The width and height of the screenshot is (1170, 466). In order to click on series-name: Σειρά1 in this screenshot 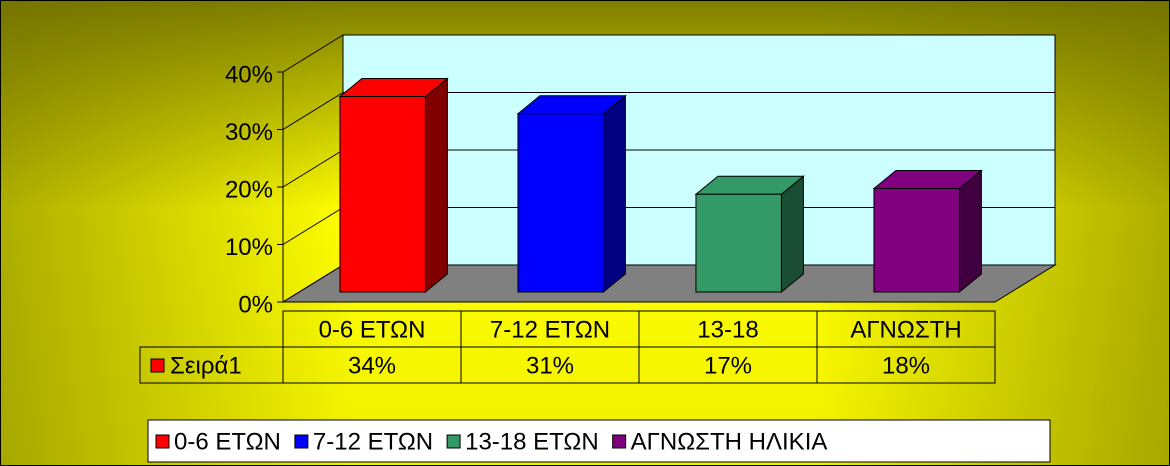, I will do `click(206, 365)`.